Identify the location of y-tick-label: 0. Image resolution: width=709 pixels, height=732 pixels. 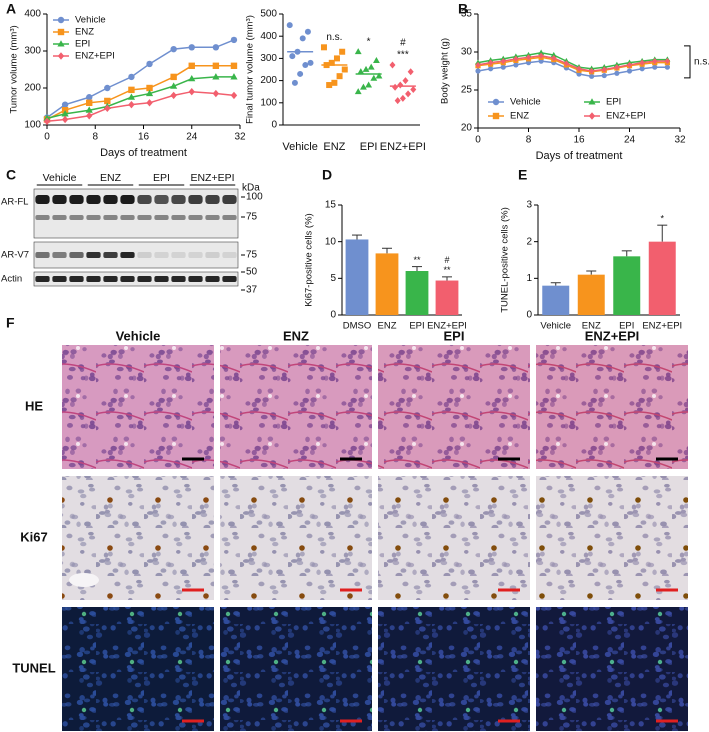
(274, 125).